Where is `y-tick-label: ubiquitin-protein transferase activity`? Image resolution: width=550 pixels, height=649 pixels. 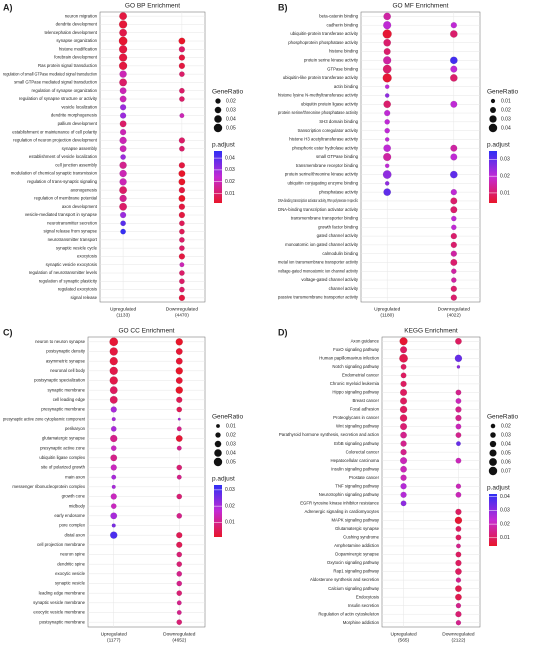 y-tick-label: ubiquitin-protein transferase activity is located at coordinates (324, 33).